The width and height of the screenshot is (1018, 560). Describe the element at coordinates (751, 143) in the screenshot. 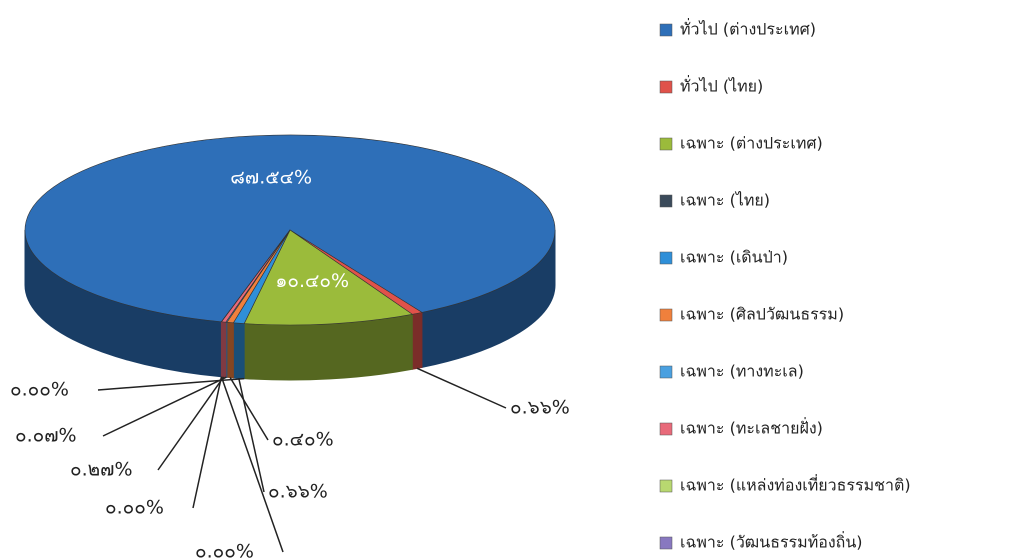

I see `legend-label: เฉพาะ (ต่างประเทศ)` at that location.